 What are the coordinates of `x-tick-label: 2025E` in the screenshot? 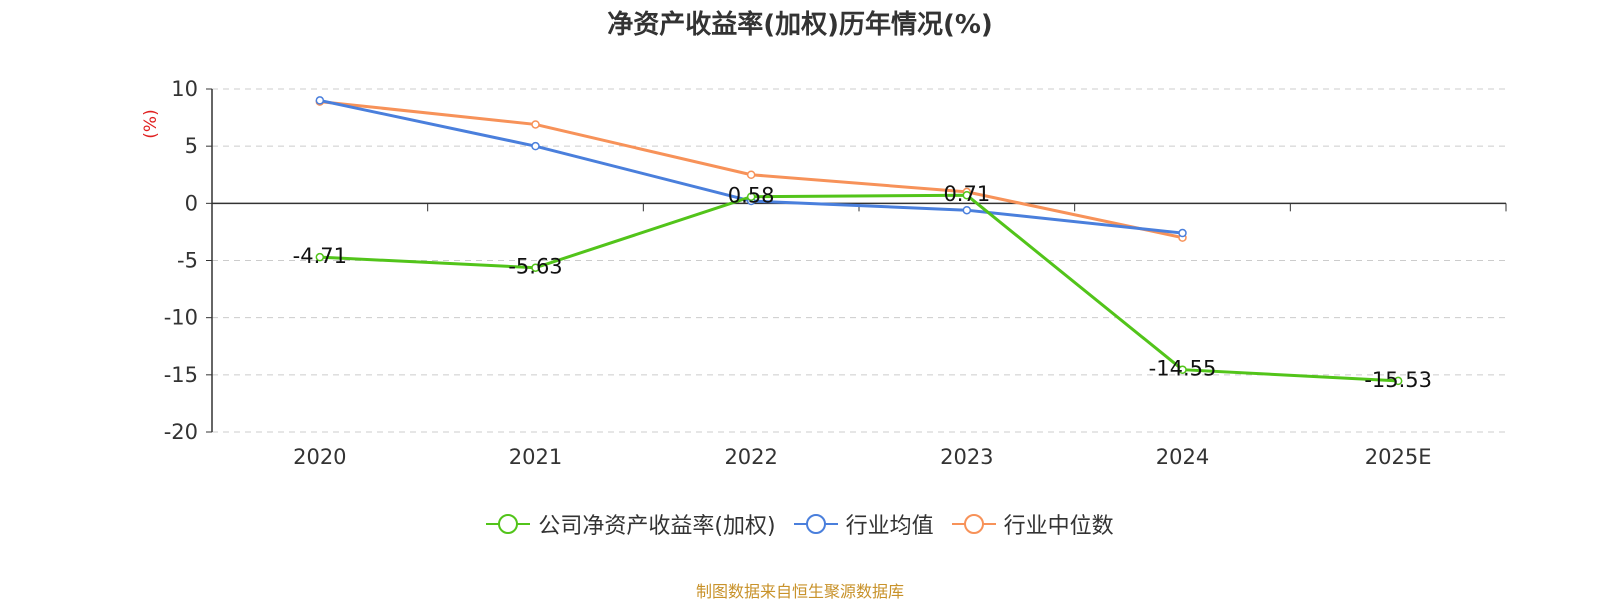 It's located at (1398, 457).